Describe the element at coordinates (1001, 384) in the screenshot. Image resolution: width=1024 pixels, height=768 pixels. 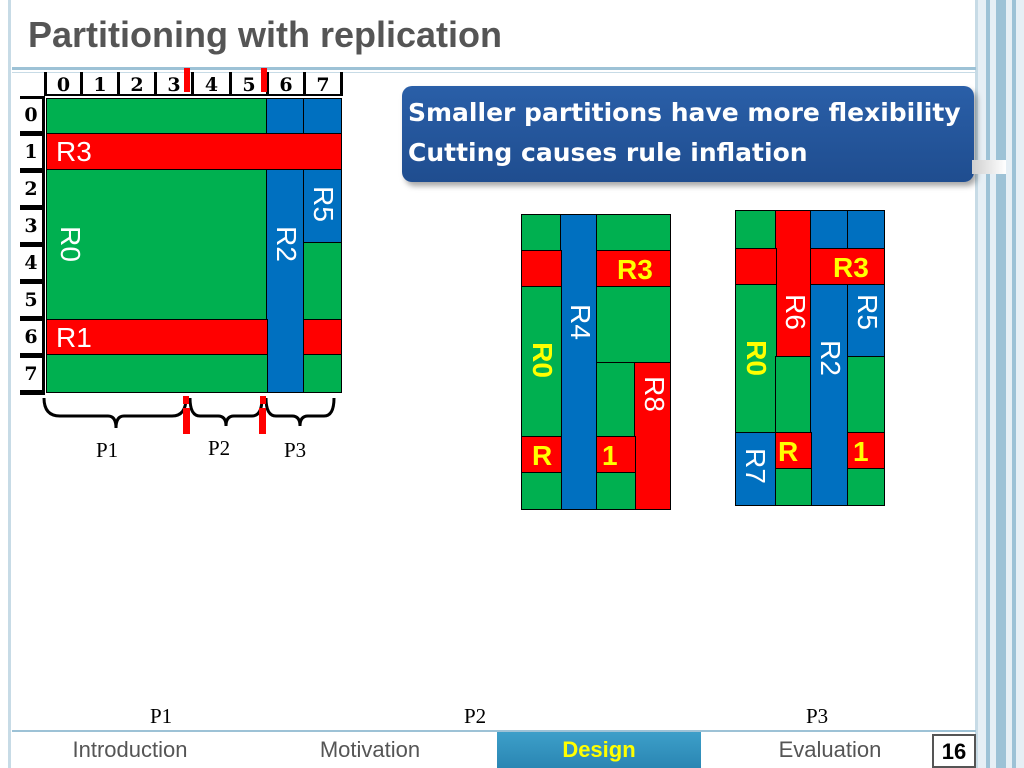
I see `right-decor-stripes` at that location.